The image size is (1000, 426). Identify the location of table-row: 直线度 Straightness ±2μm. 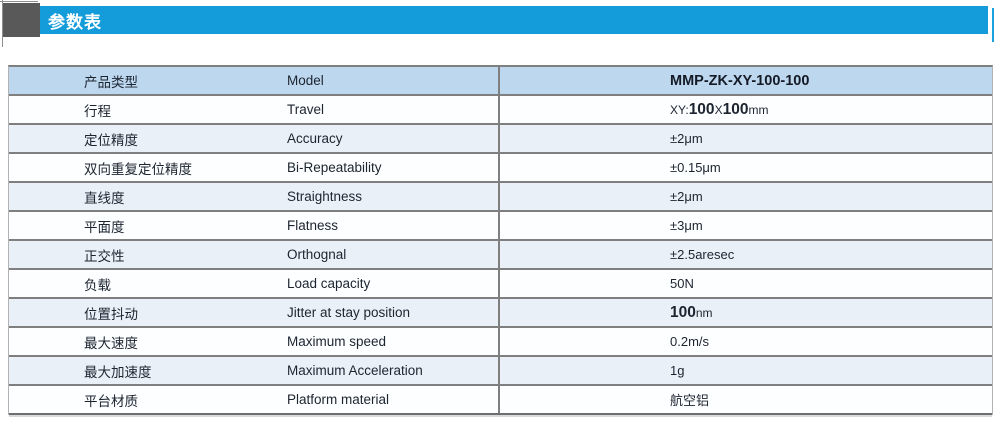
(500, 197).